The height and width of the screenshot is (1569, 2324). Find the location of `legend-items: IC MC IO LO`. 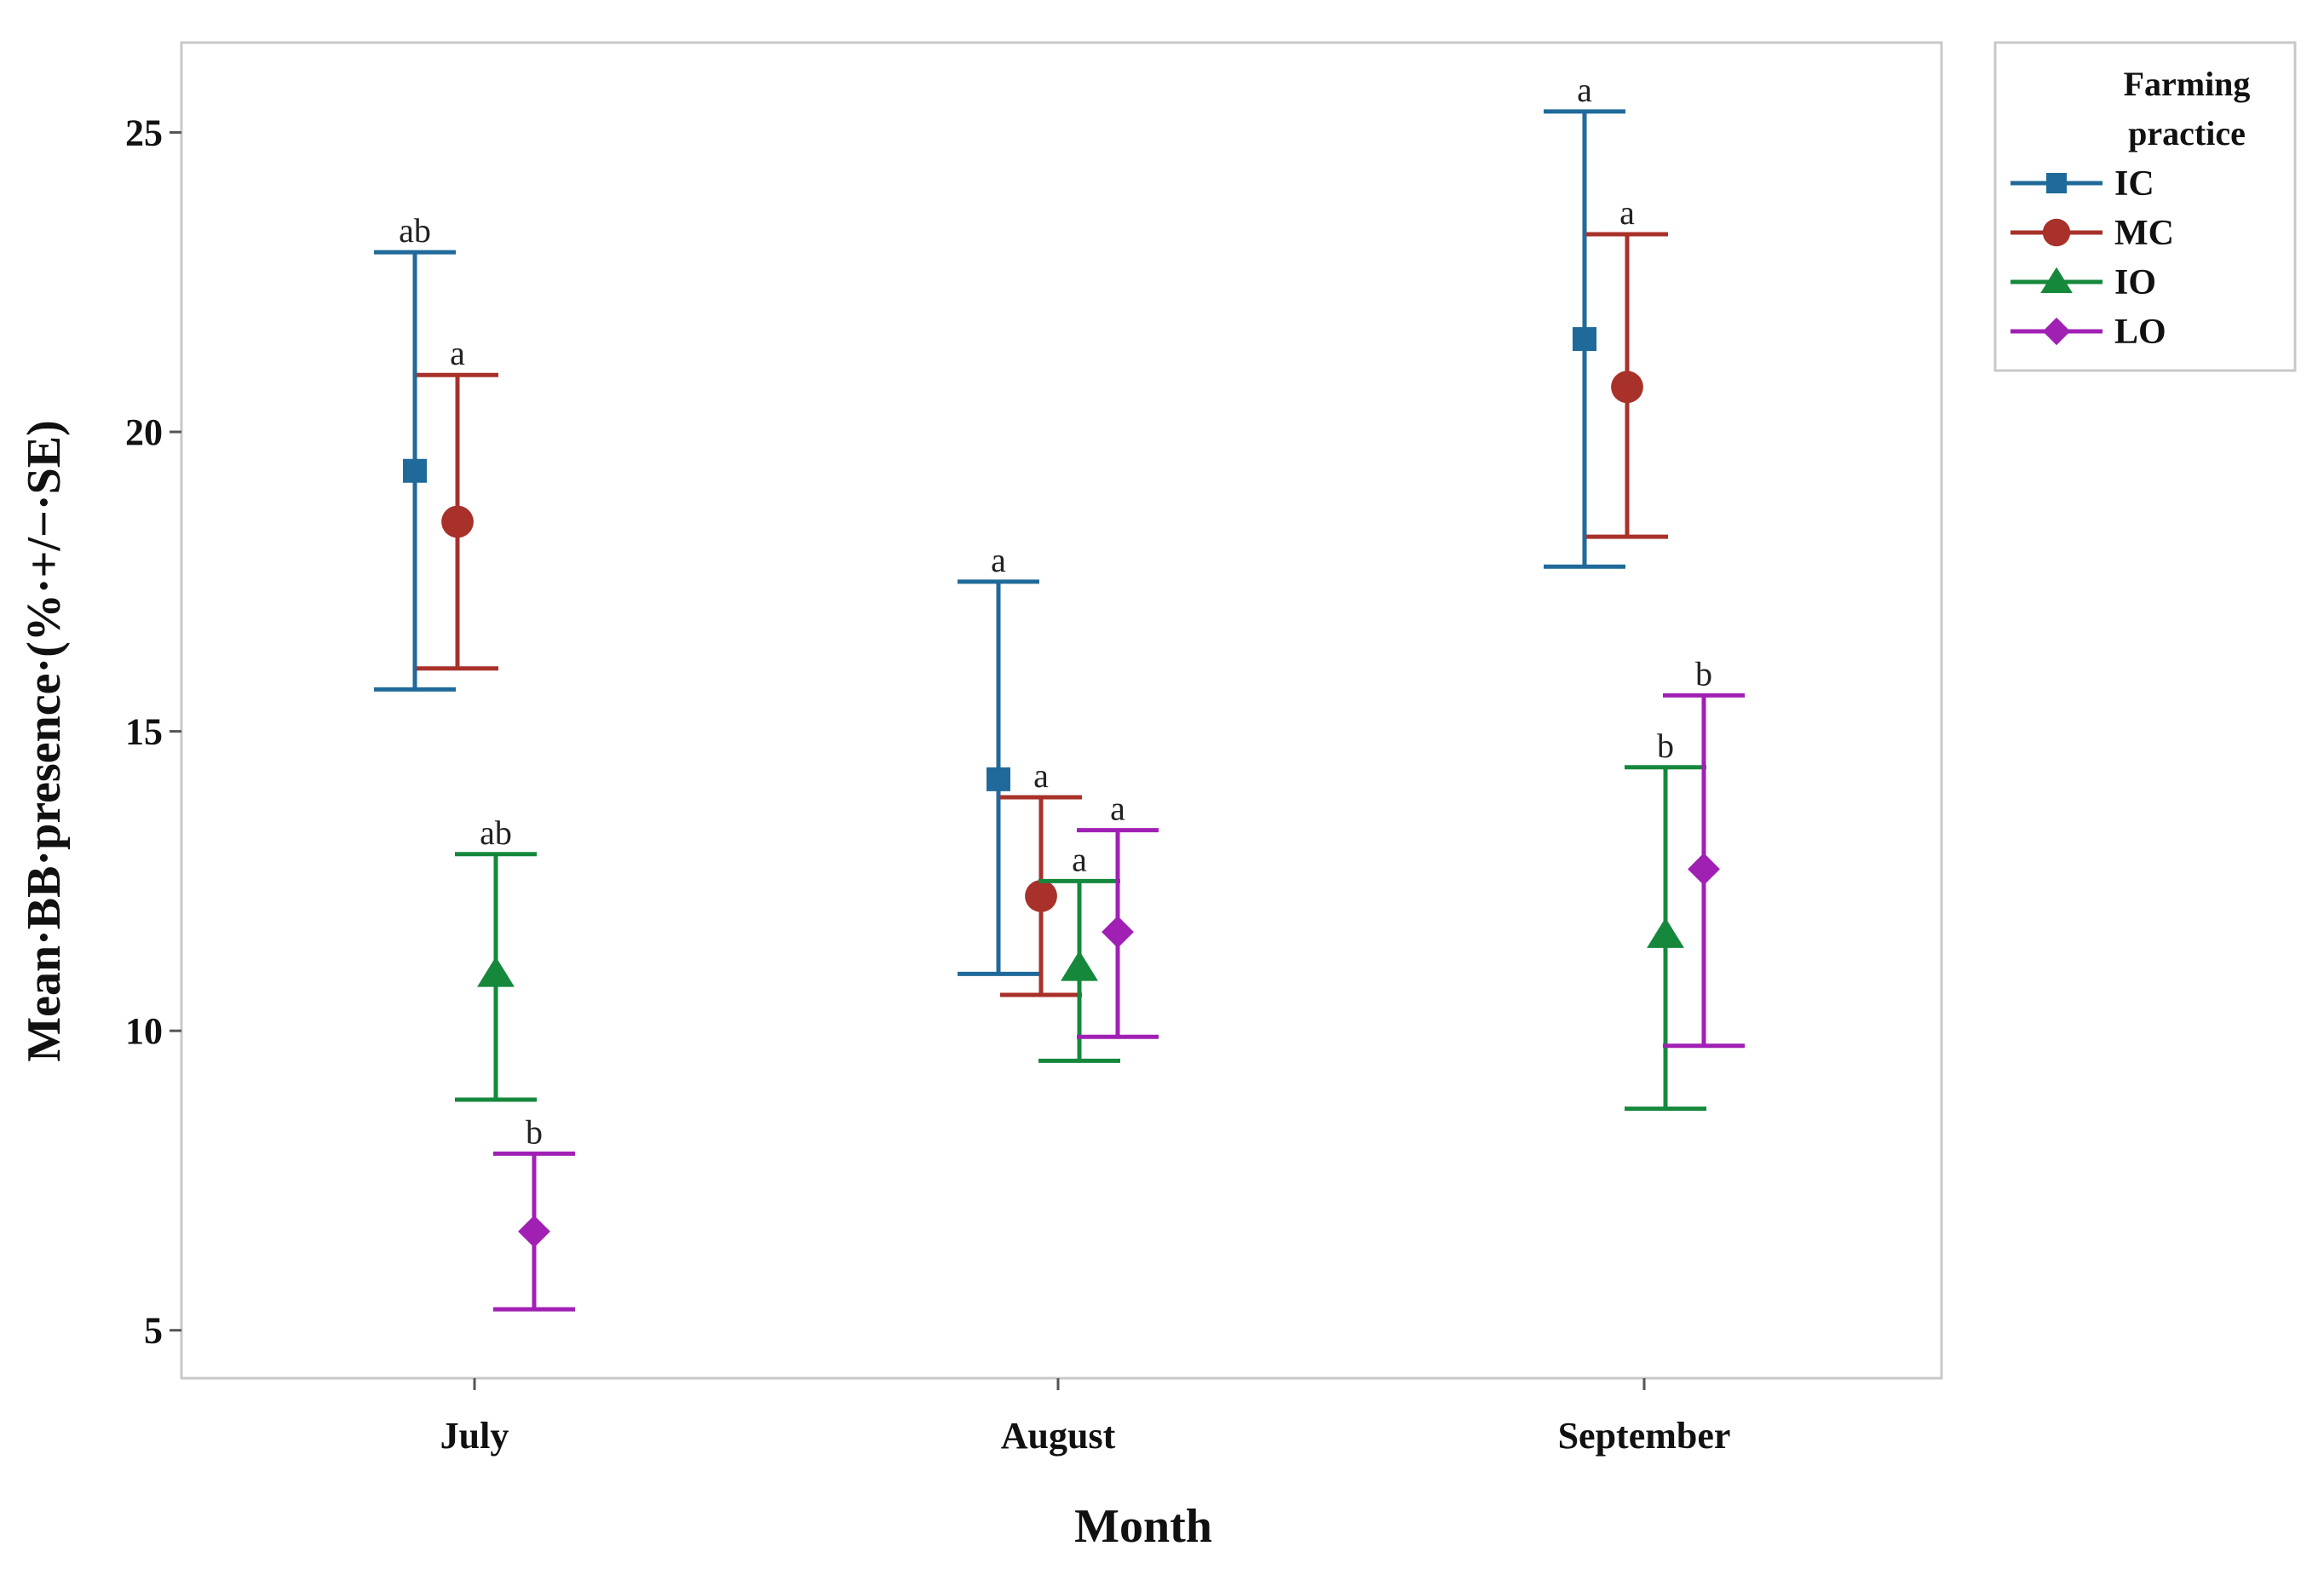

legend-items: IC MC IO LO is located at coordinates (2092, 258).